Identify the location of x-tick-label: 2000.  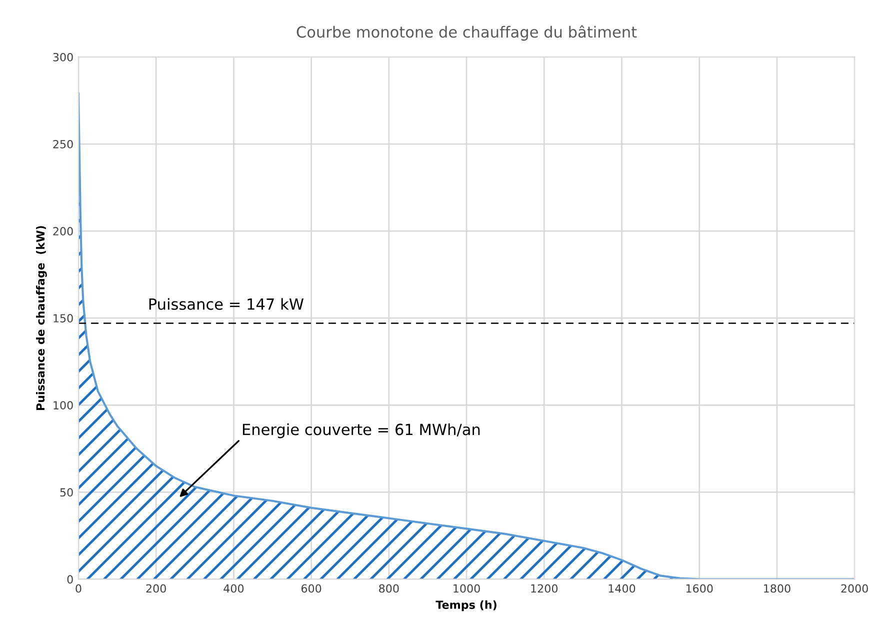
(854, 588).